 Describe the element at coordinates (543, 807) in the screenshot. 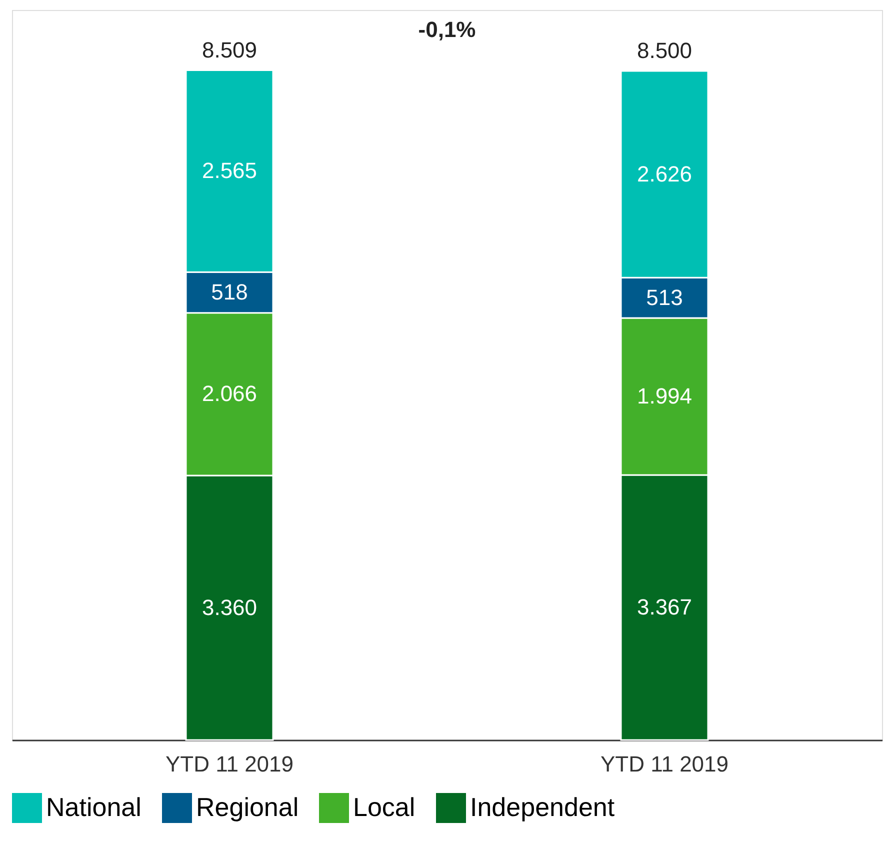

I see `legend-label: Independent` at that location.